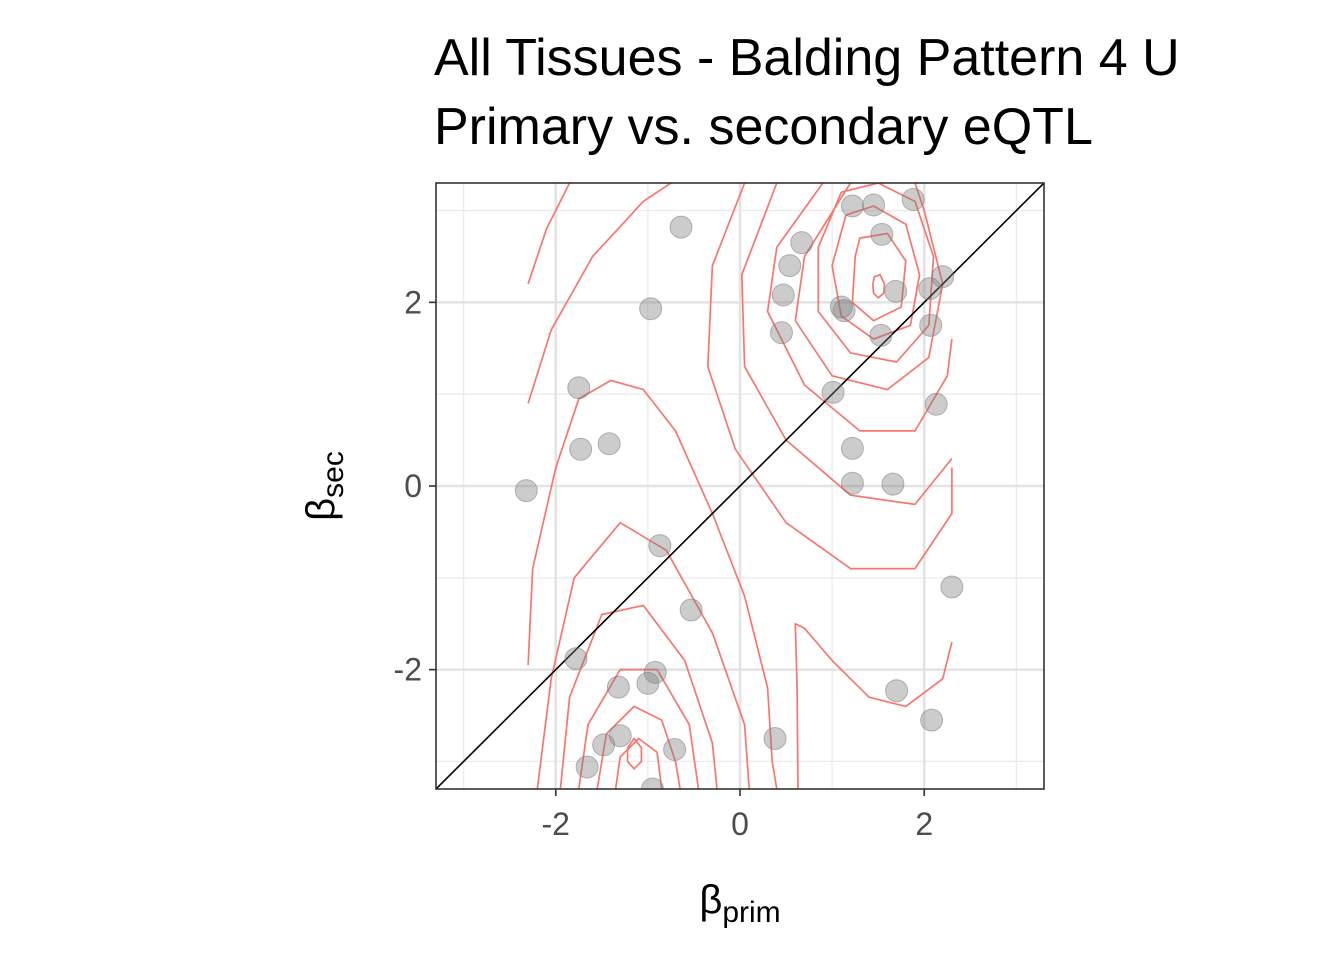 The image size is (1344, 960). Describe the element at coordinates (413, 486) in the screenshot. I see `y-tick-label: 0` at that location.